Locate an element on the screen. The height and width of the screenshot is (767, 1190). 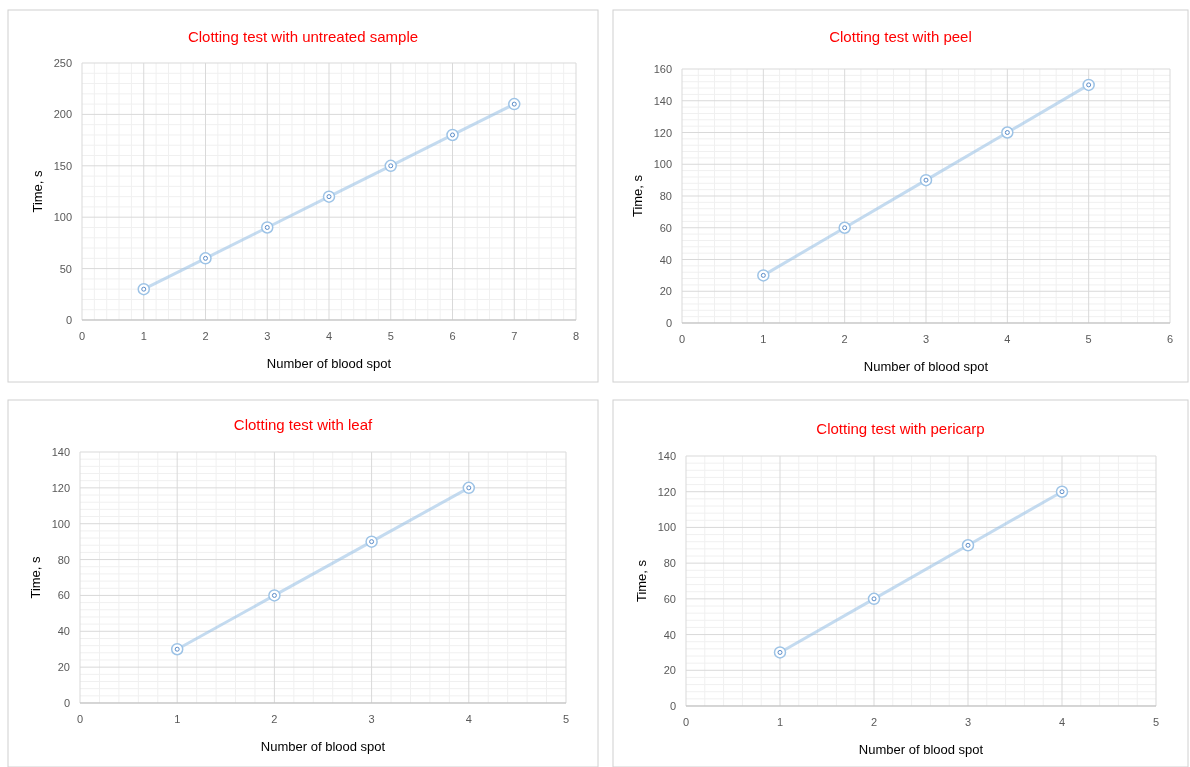
y-tick-label: 50 is located at coordinates (65, 268).